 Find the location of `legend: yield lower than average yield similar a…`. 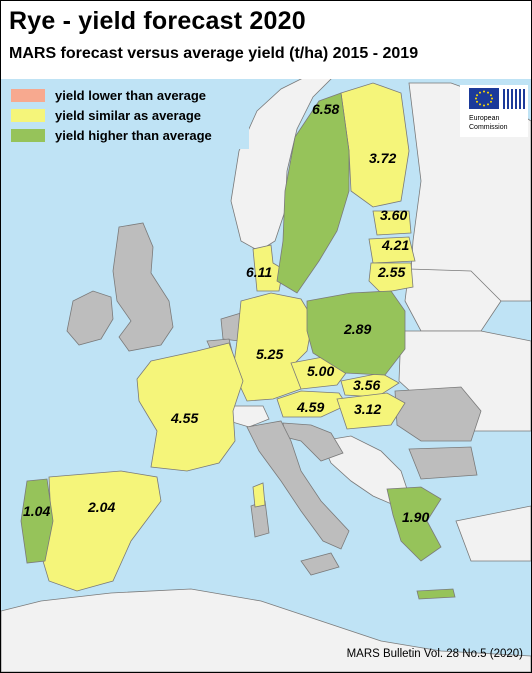

legend: yield lower than average yield similar a… is located at coordinates (125, 114).